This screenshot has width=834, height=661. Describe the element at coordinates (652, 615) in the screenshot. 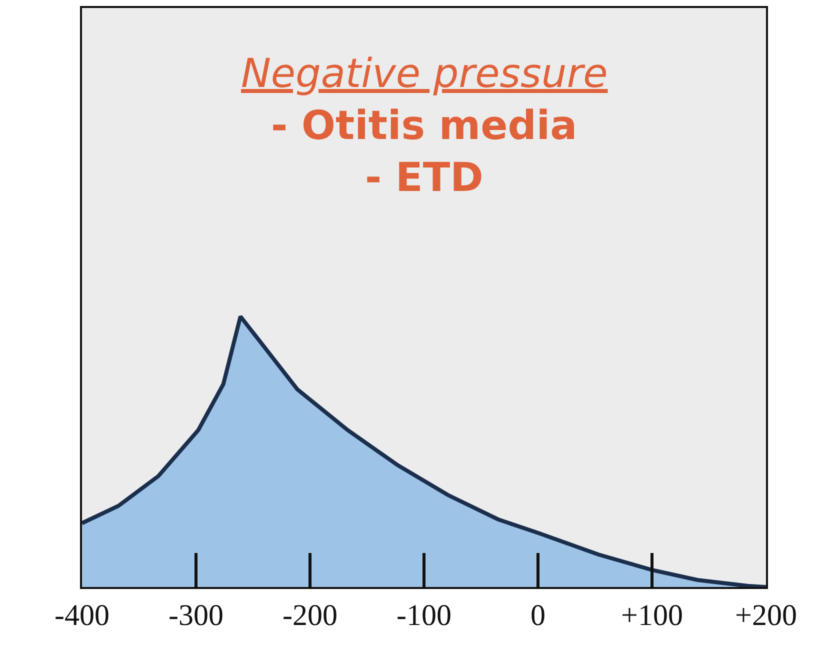

I see `x-tick-label: +100` at that location.